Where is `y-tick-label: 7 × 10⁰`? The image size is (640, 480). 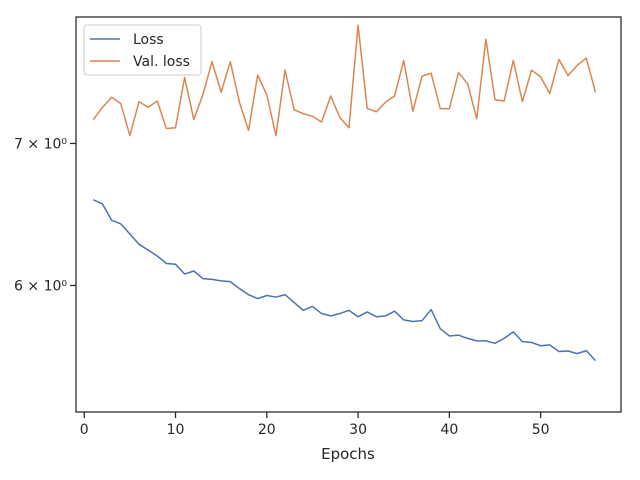 y-tick-label: 7 × 10⁰ is located at coordinates (40, 144).